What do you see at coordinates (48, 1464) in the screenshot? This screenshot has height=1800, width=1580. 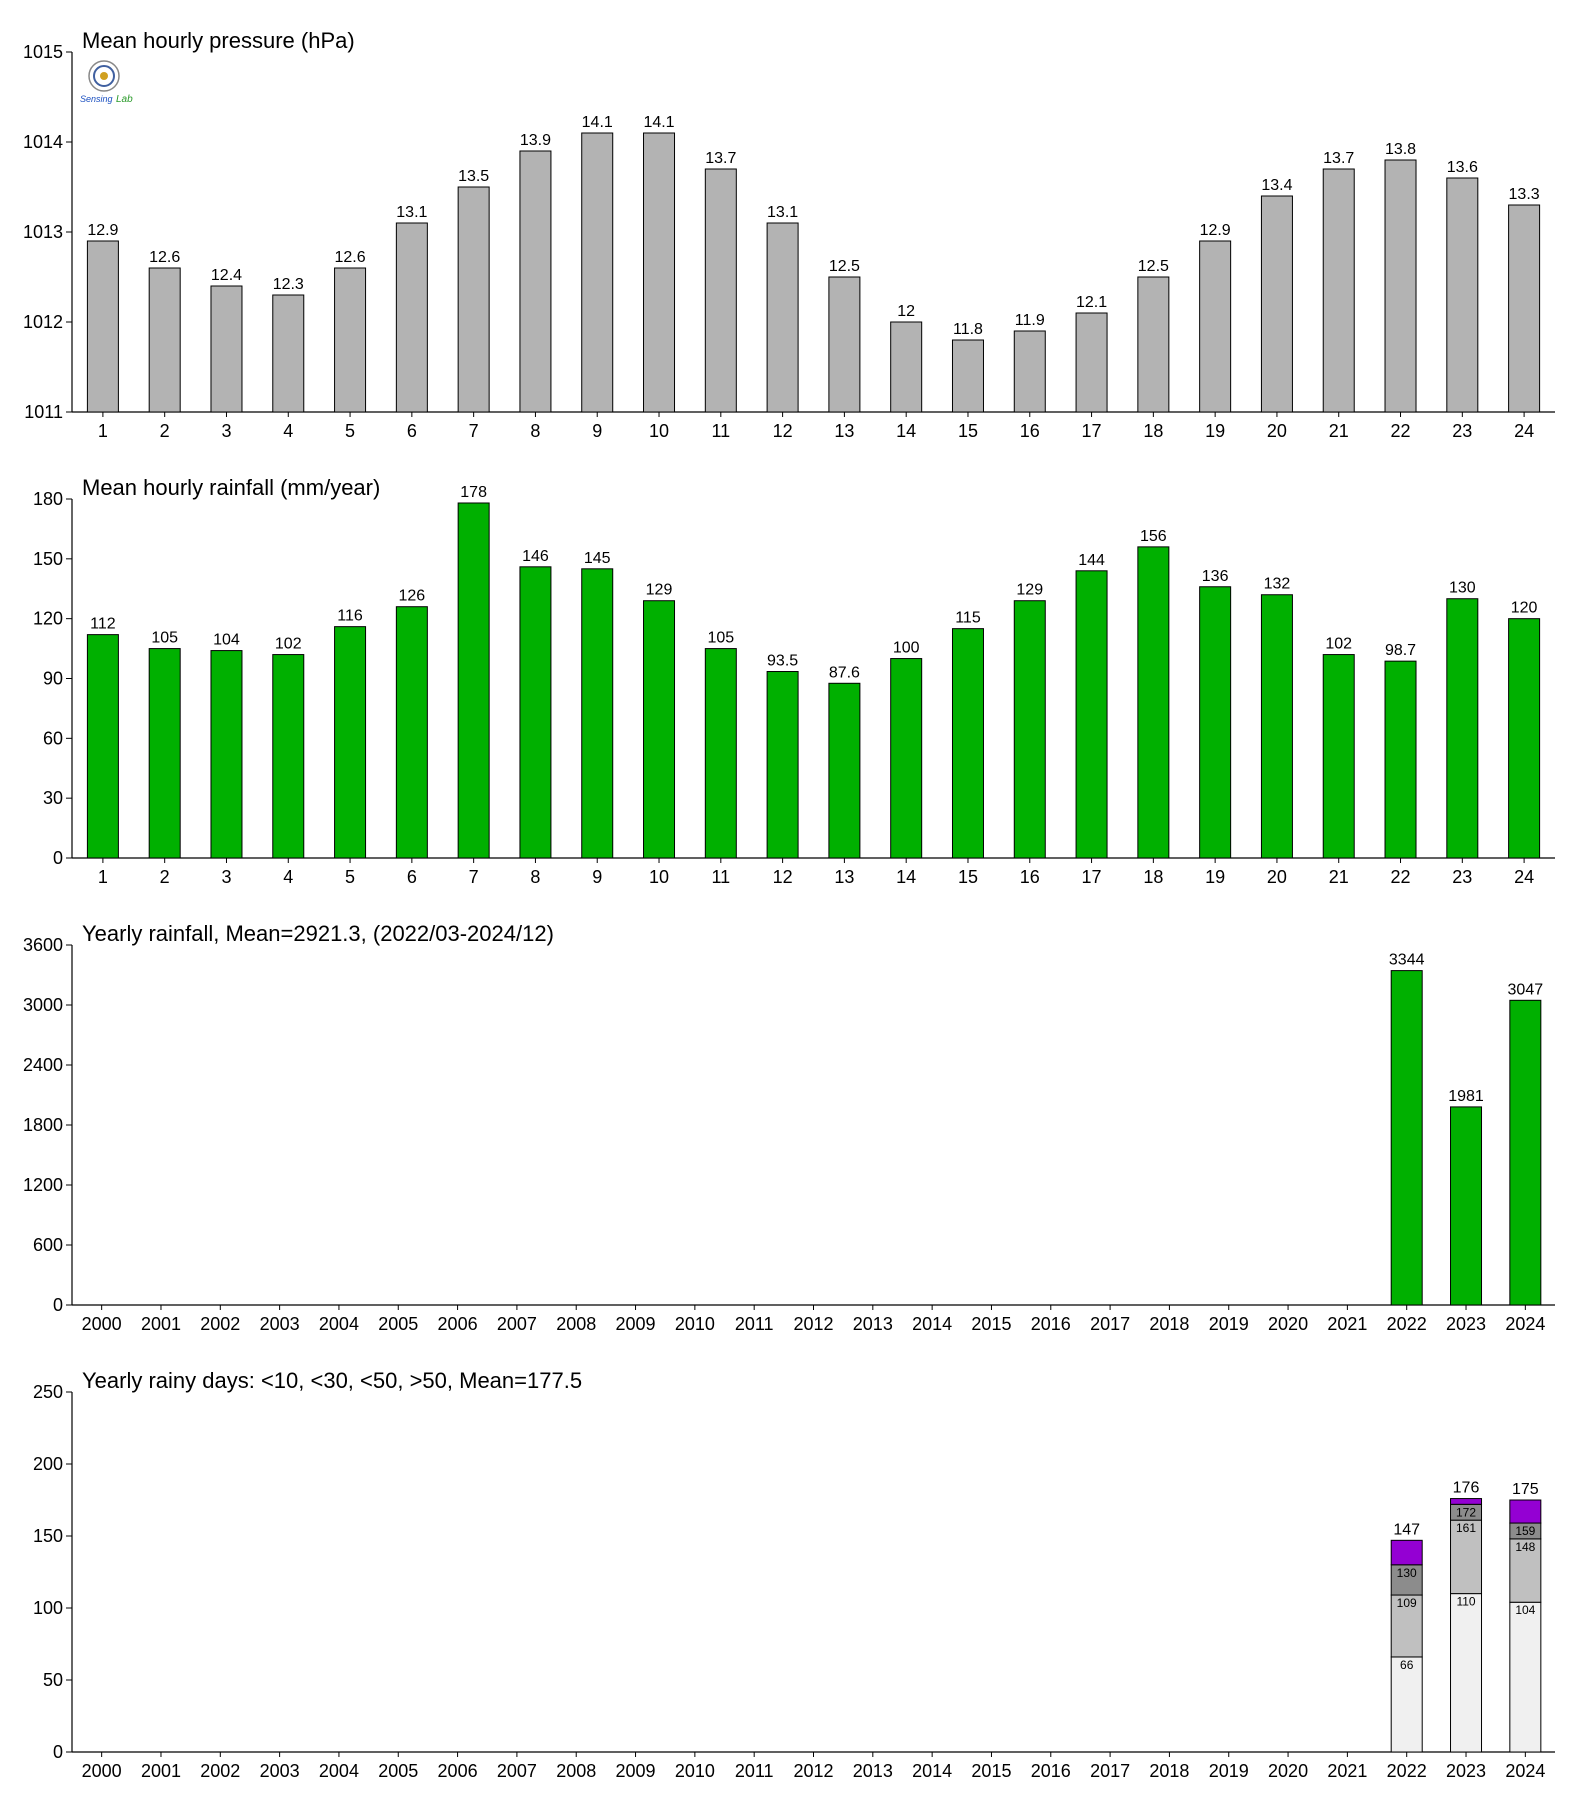 I see `y-tick-label: 200` at bounding box center [48, 1464].